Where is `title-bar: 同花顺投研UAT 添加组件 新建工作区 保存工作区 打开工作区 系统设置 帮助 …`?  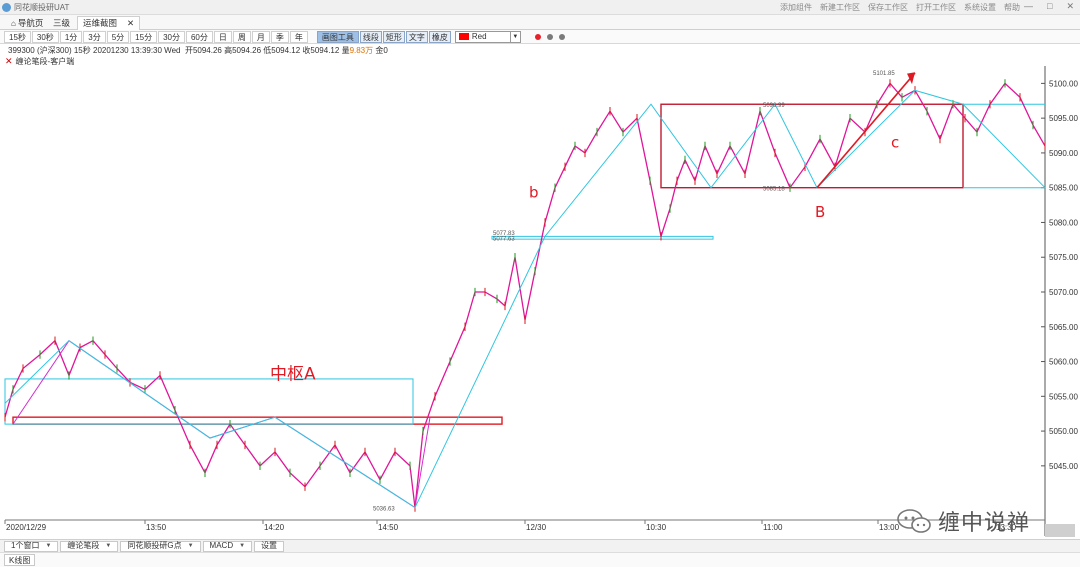 title-bar: 同花顺投研UAT 添加组件 新建工作区 保存工作区 打开工作区 系统设置 帮助 … is located at coordinates (540, 7).